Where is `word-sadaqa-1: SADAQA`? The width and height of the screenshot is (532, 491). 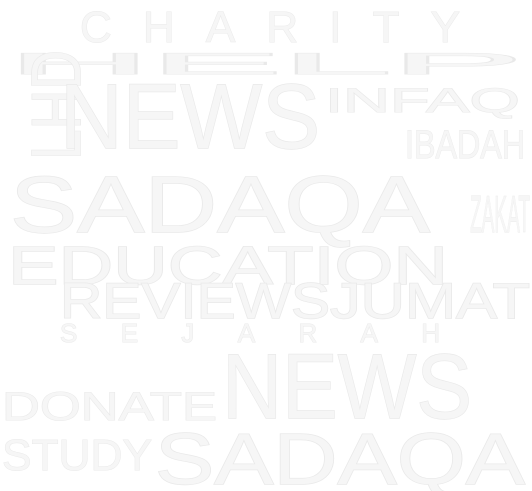
word-sadaqa-1: SADAQA is located at coordinates (220, 204).